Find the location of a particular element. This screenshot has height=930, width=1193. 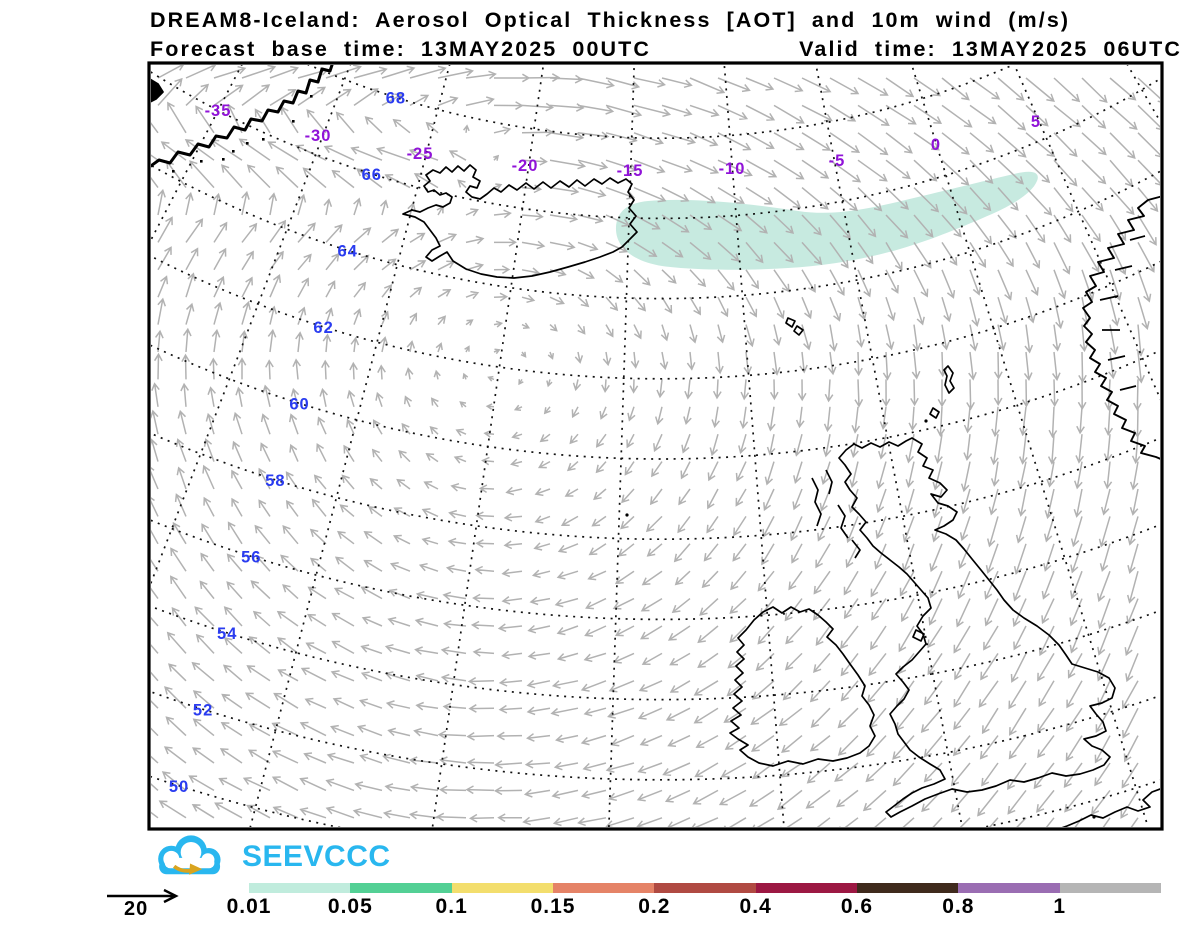

colorbar-tick-label: 0.05 is located at coordinates (350, 906).